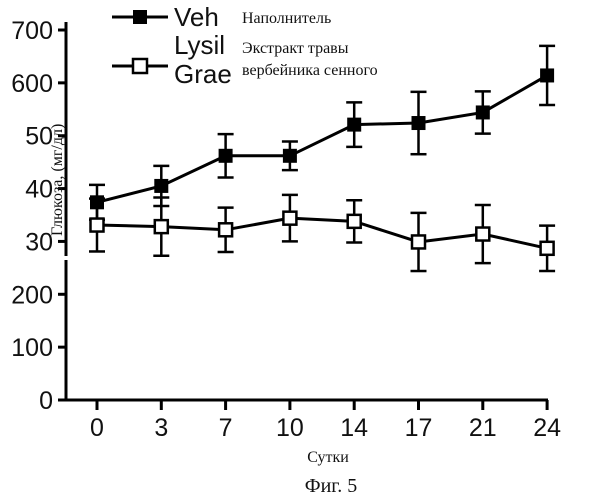 The width and height of the screenshot is (613, 500). I want to click on y-tick-label: 200, so click(32, 295).